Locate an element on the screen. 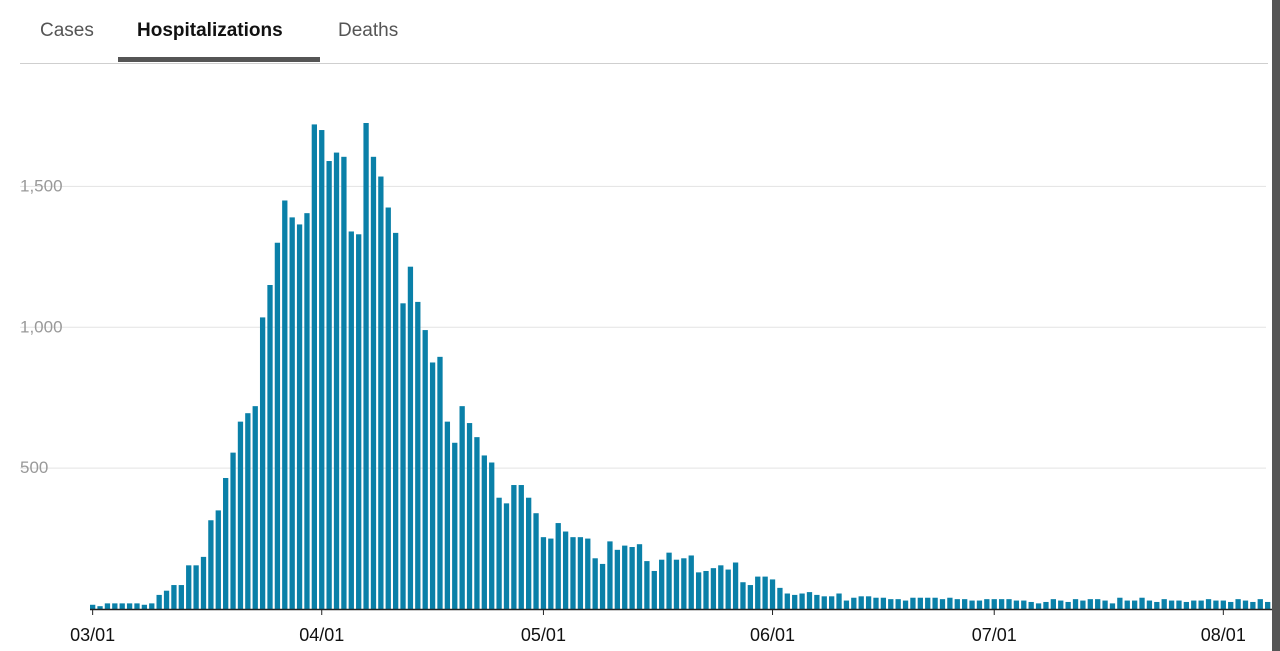 This screenshot has width=1280, height=651. scrollbar is located at coordinates (1276, 325).